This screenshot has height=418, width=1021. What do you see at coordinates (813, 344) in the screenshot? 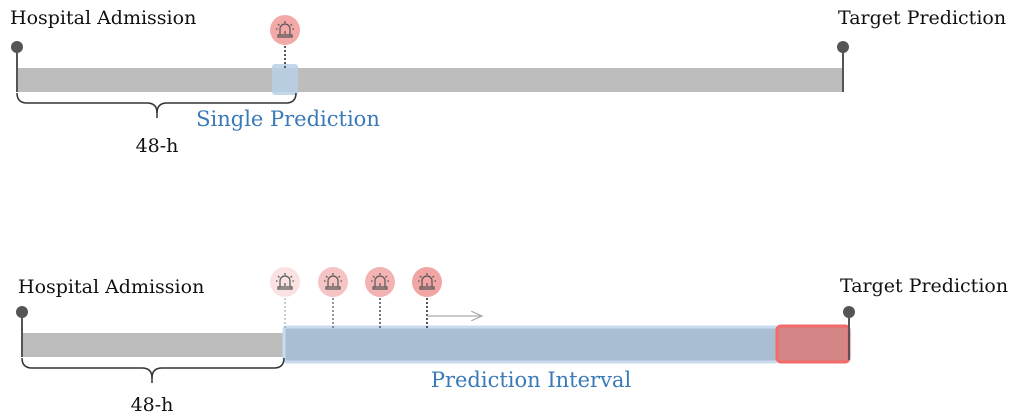
I see `target-window` at bounding box center [813, 344].